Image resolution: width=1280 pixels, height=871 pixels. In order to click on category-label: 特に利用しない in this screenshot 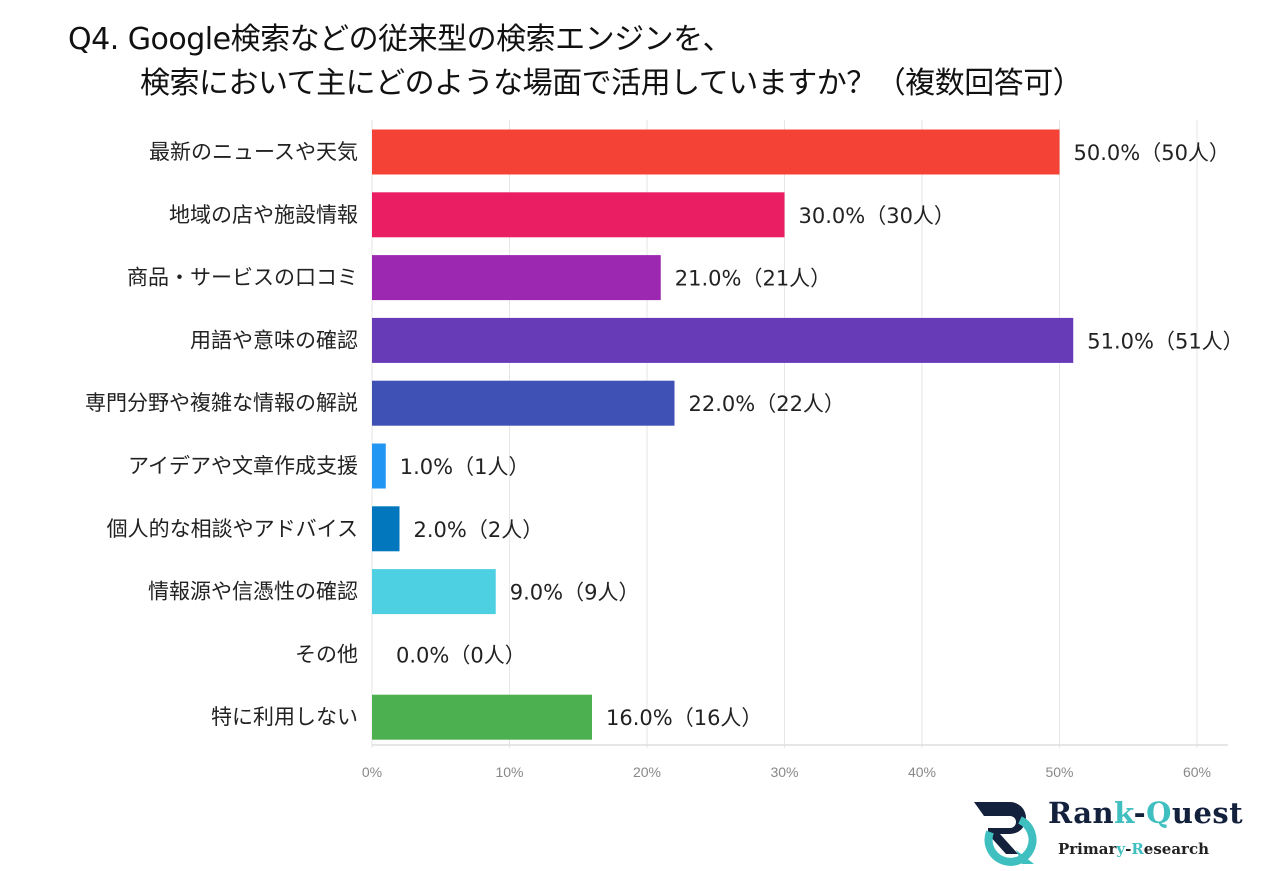, I will do `click(284, 717)`.